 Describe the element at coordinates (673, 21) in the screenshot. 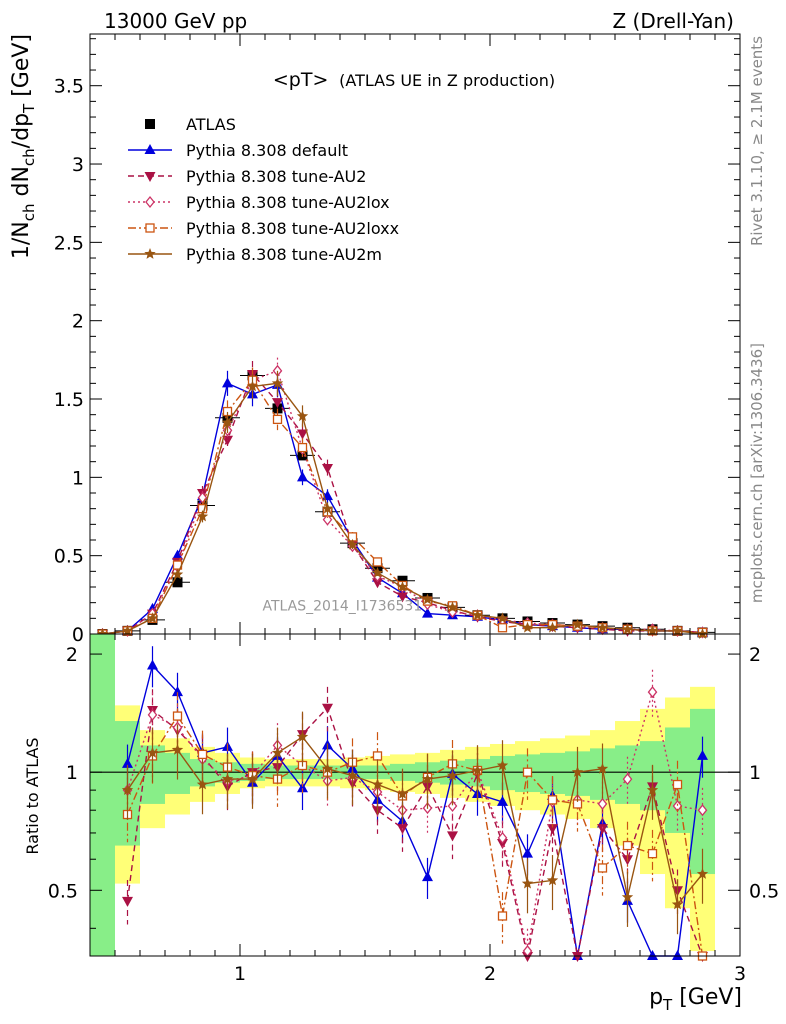

I see `header-right: Z (Drell-Yan)` at that location.